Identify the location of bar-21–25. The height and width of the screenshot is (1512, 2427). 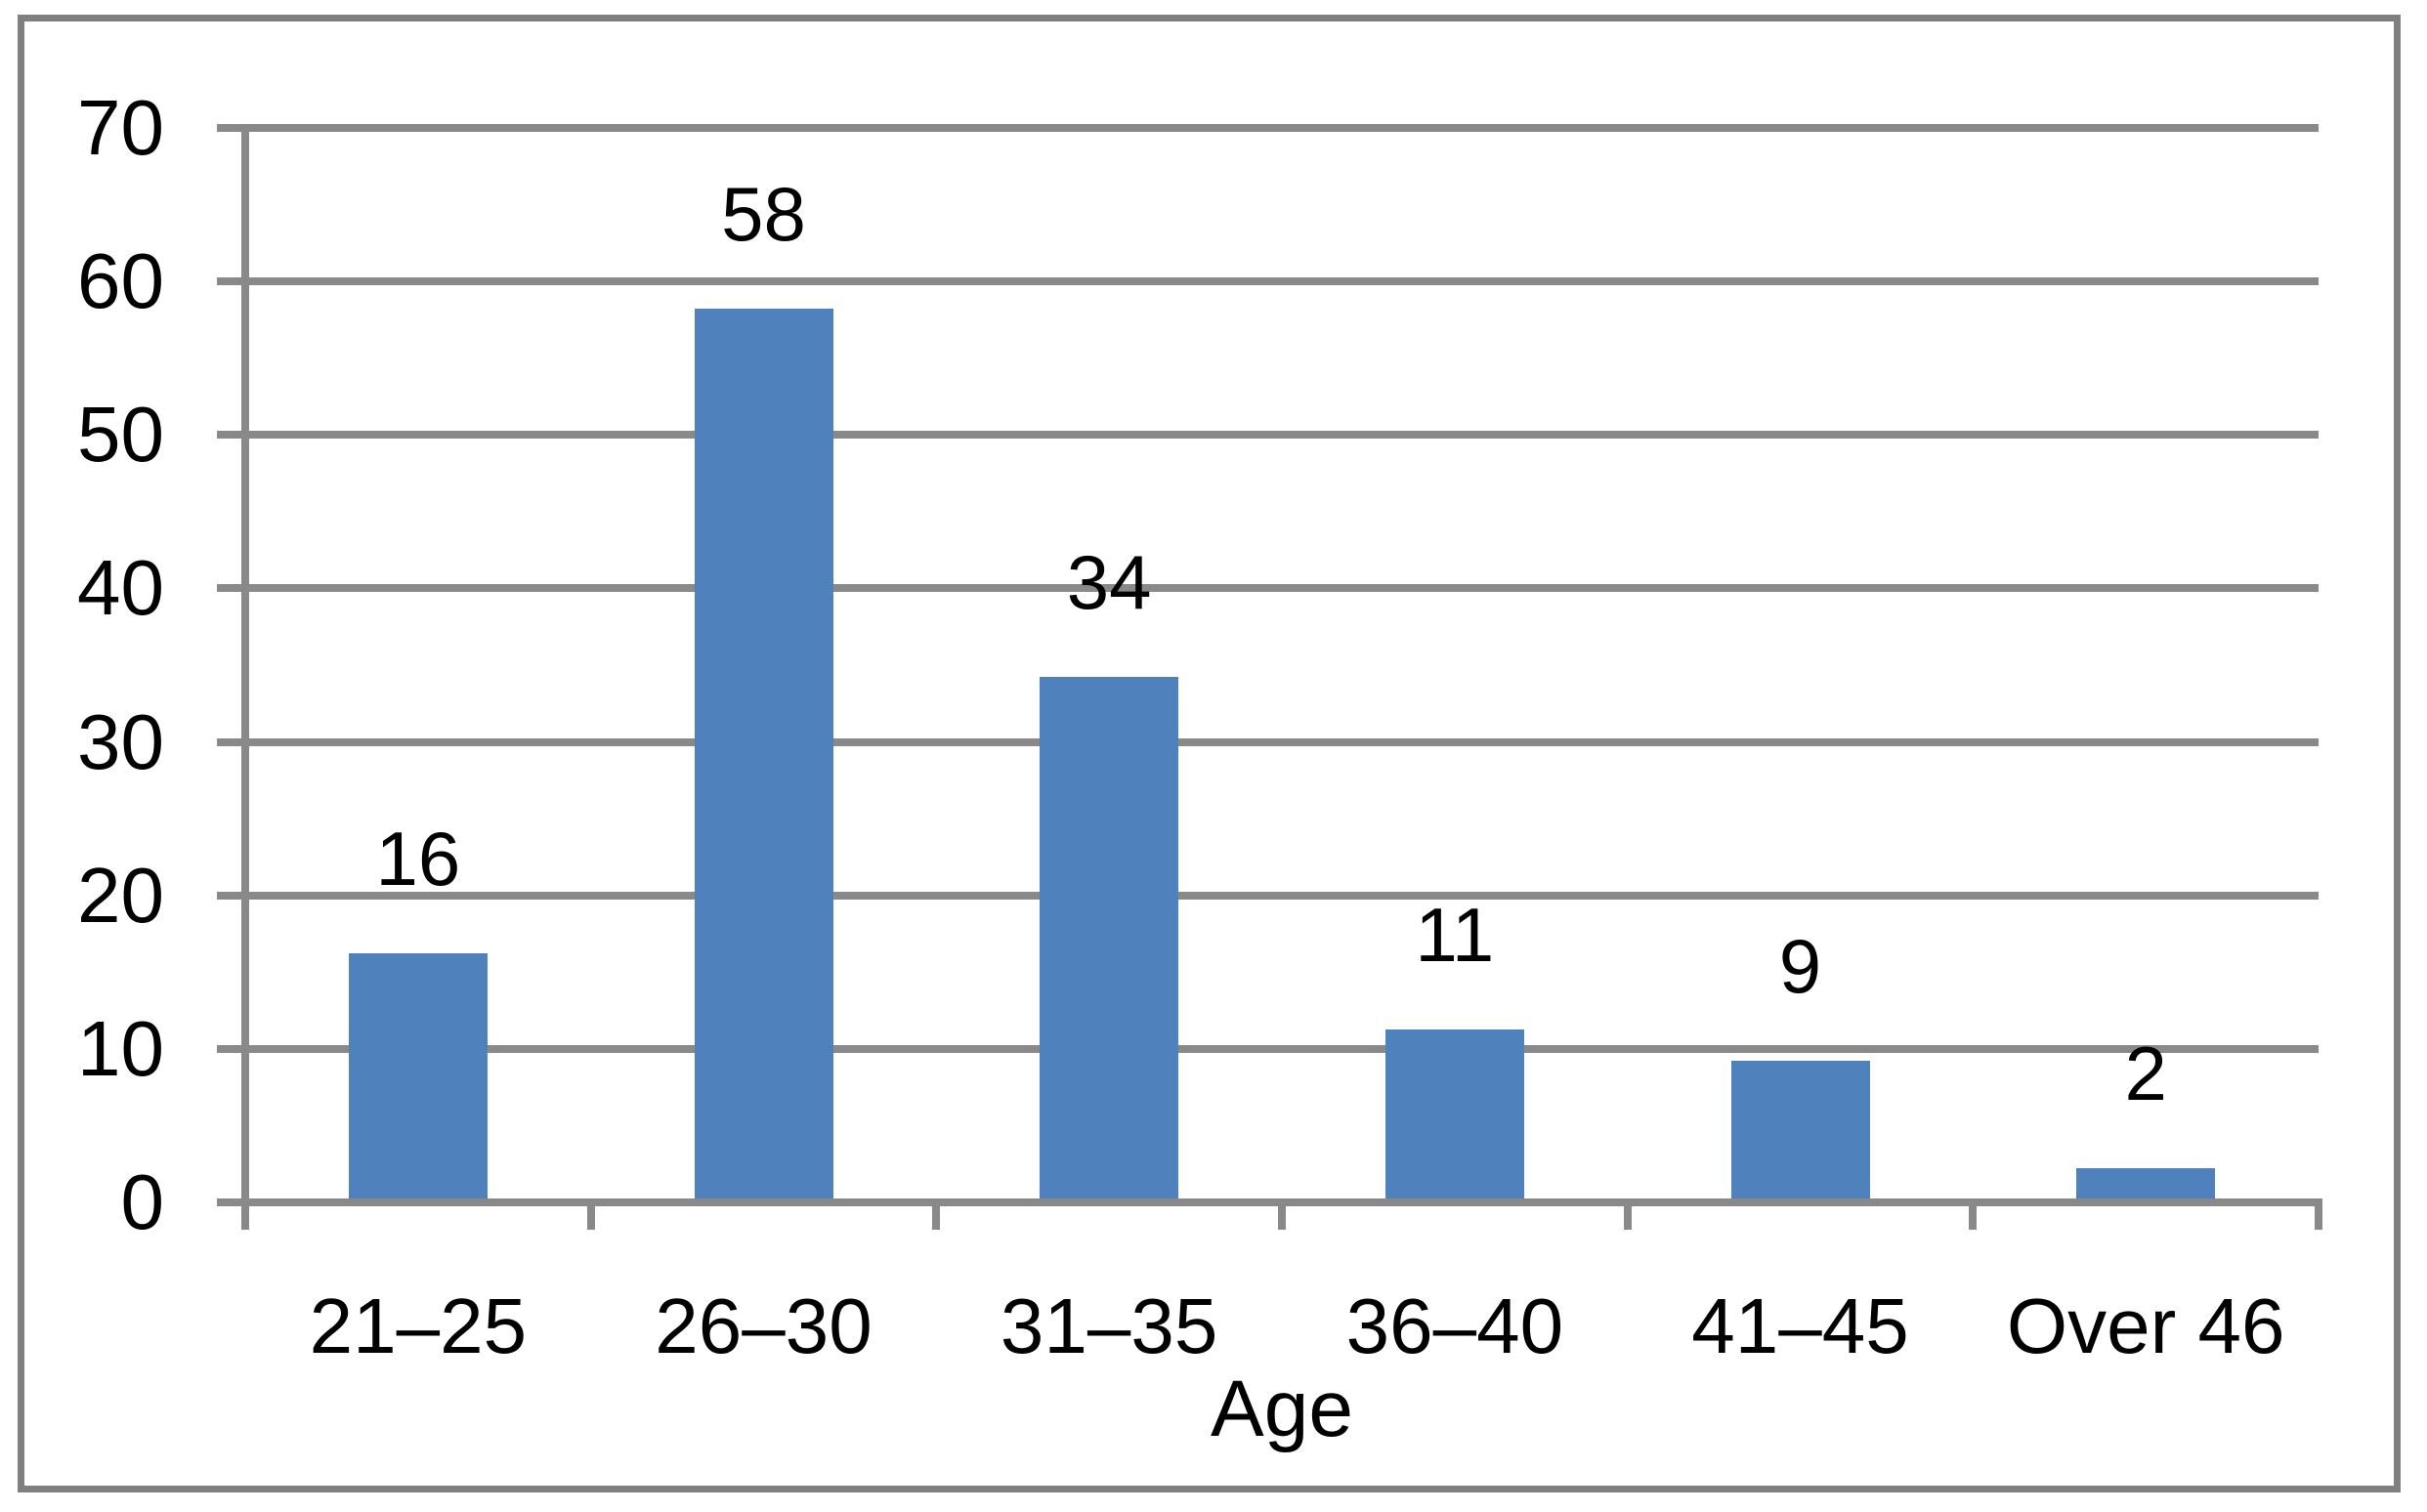
(418, 1075).